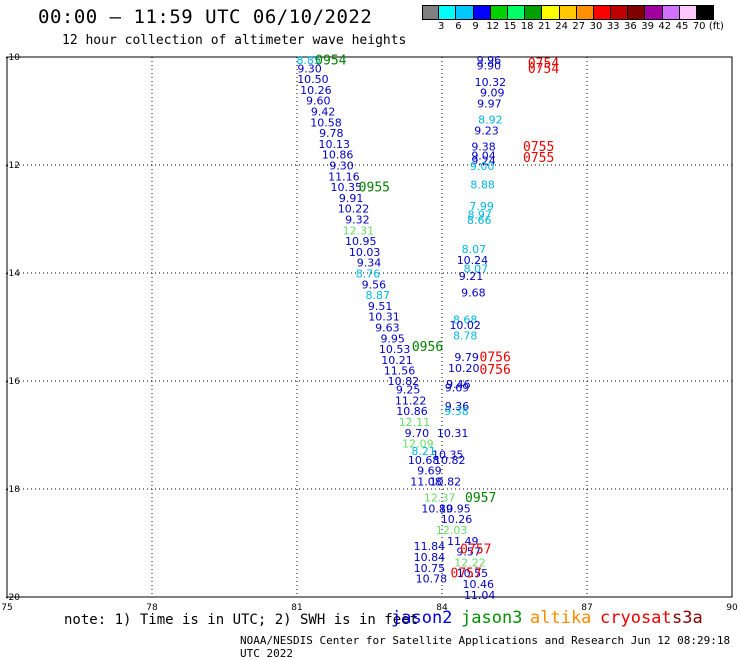 This screenshot has height=660, width=740. What do you see at coordinates (471, 276) in the screenshot?
I see `wave-height-value: 9.21` at bounding box center [471, 276].